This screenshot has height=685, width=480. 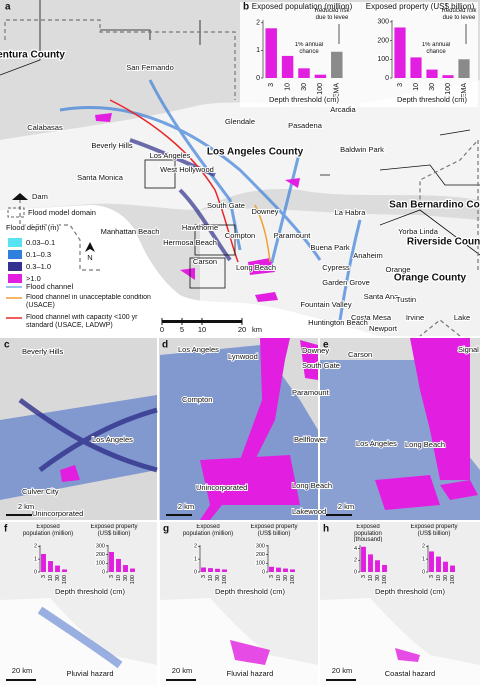 What do you see at coordinates (325, 304) in the screenshot?
I see `place-label: Fountain Valley` at bounding box center [325, 304].